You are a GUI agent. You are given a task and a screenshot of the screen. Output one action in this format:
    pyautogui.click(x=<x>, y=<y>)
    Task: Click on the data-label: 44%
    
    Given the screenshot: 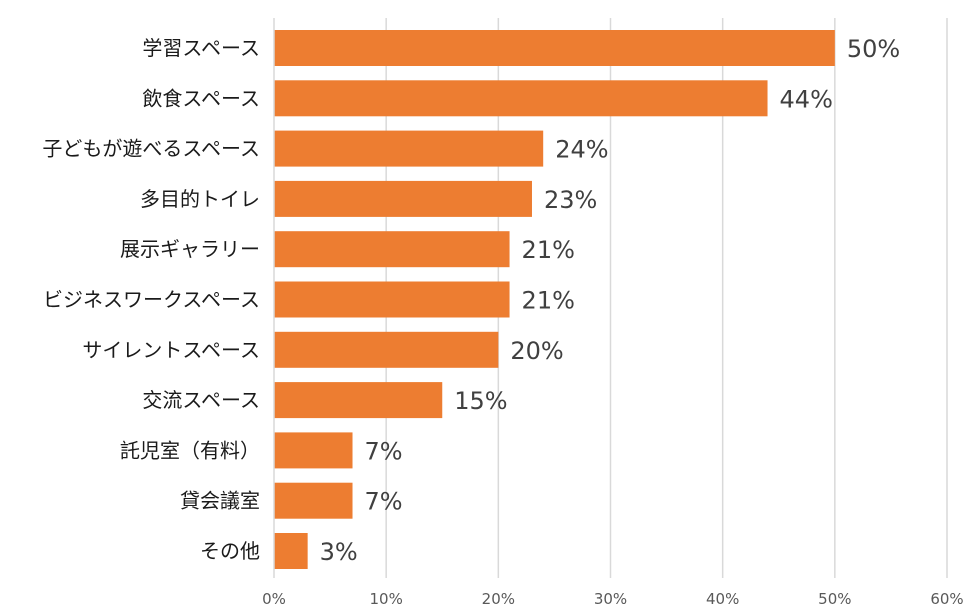 What is the action you would take?
    pyautogui.click(x=806, y=99)
    